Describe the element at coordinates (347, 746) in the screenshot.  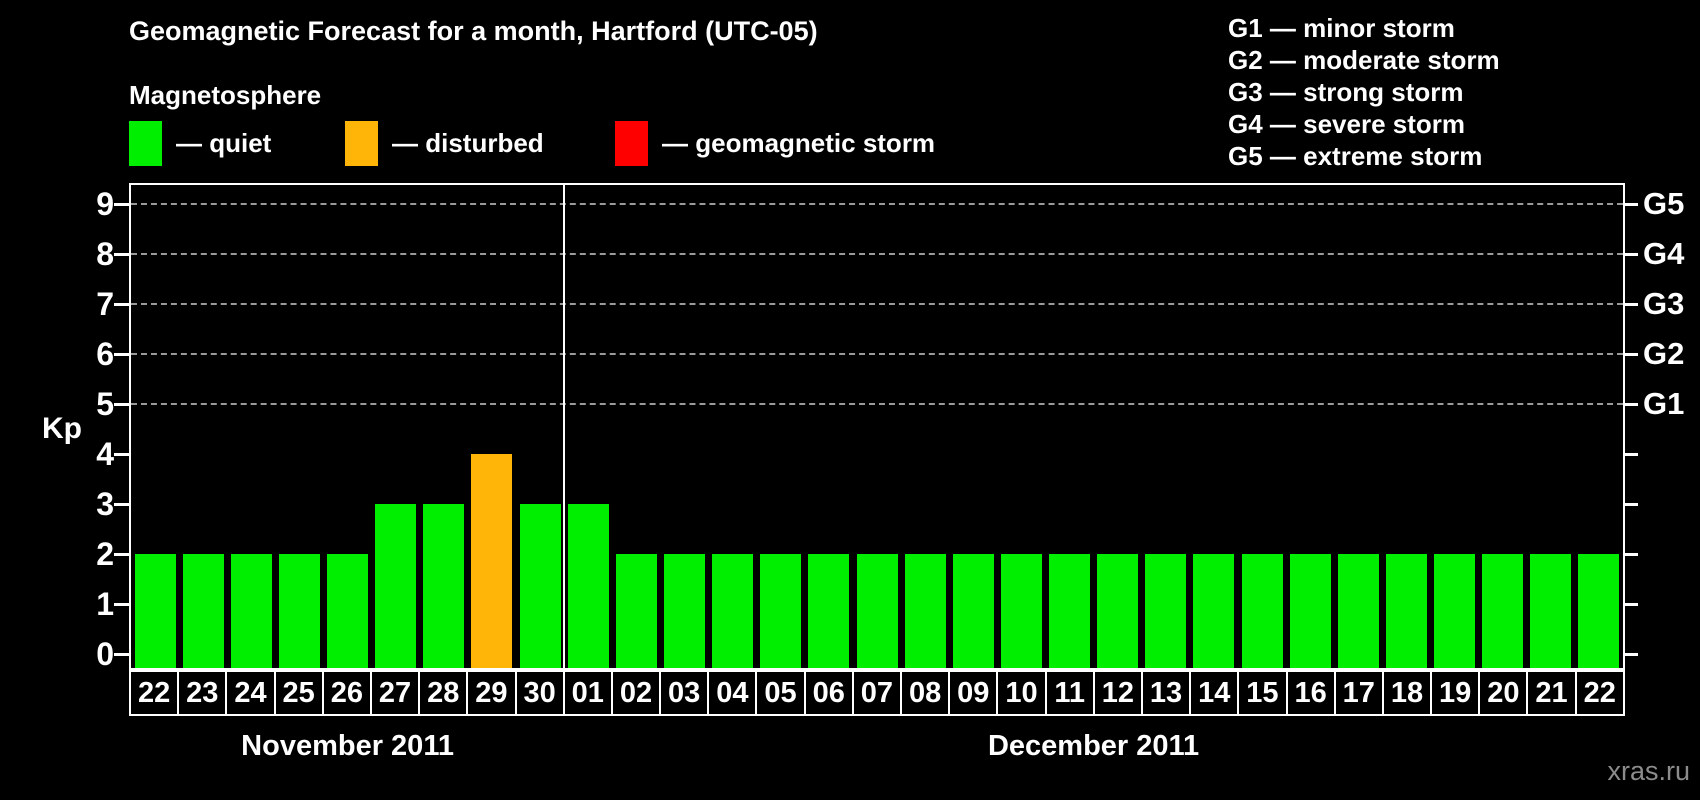
I see `month-label-november: November 2011` at that location.